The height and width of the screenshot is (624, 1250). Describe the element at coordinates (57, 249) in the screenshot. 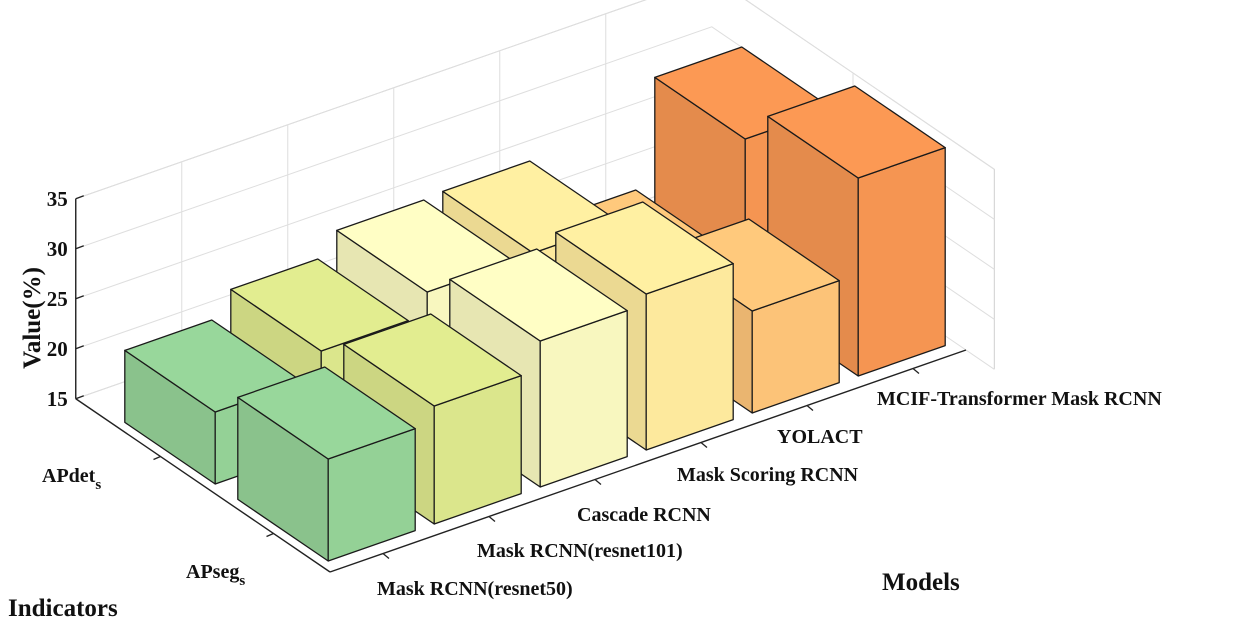

I see `z-tick-label: 30` at that location.